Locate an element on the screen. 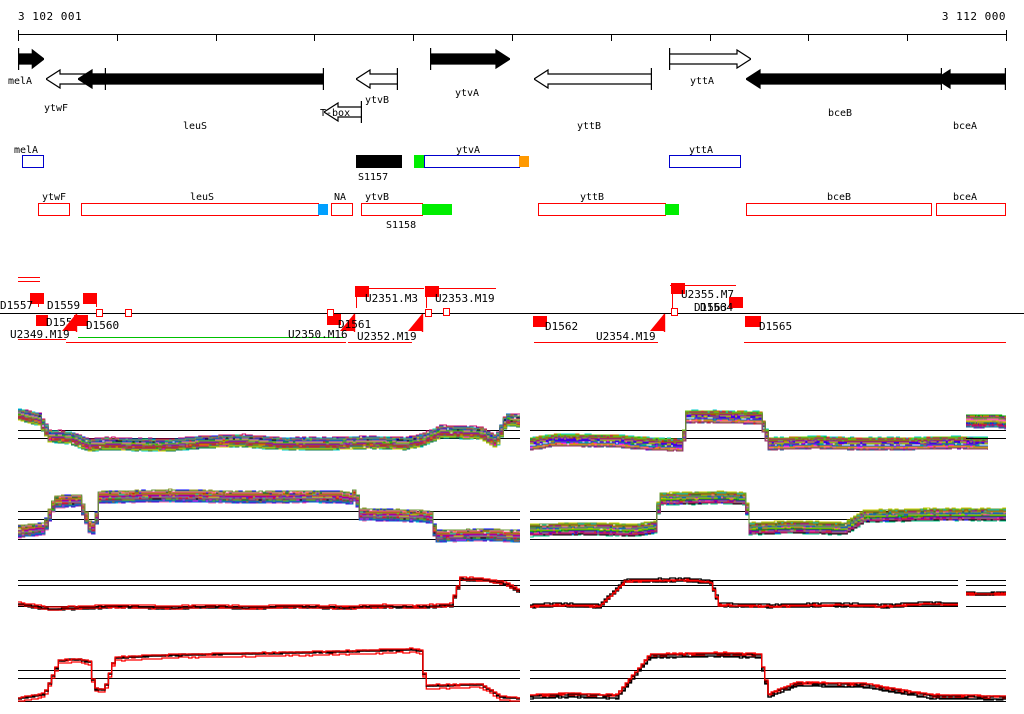  transcript-label: U2350.M16 is located at coordinates (318, 334).